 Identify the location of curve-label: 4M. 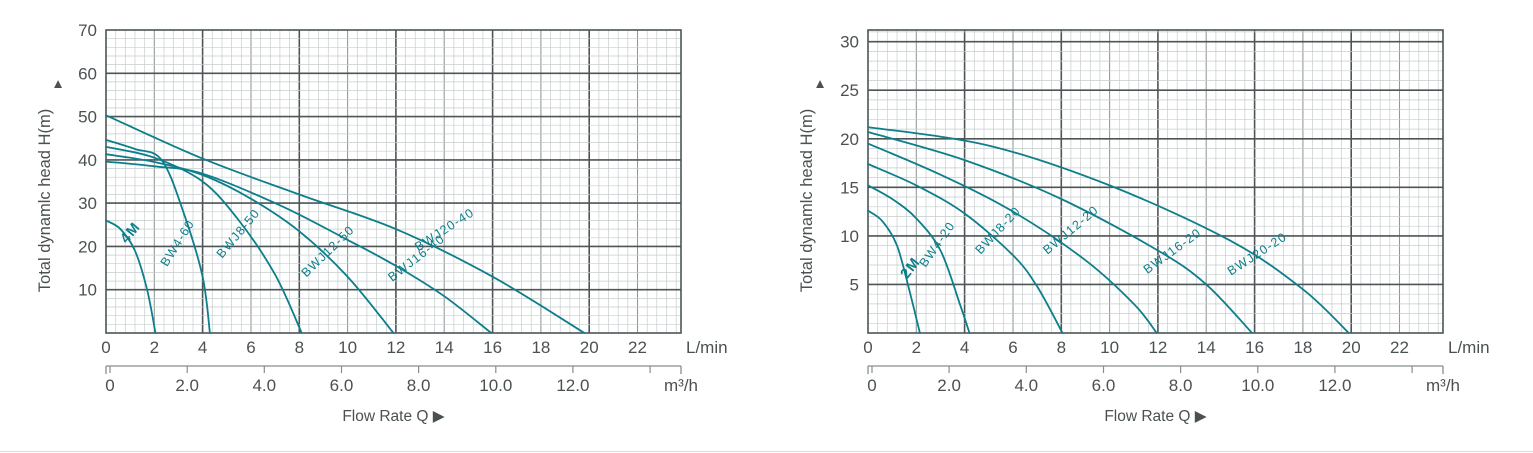
(130, 232).